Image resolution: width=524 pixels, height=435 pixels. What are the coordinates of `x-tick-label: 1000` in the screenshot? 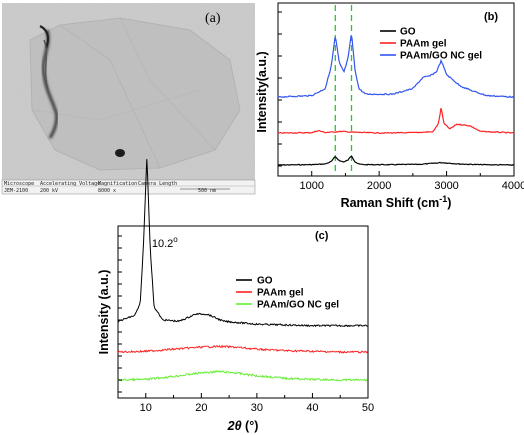 It's located at (311, 186).